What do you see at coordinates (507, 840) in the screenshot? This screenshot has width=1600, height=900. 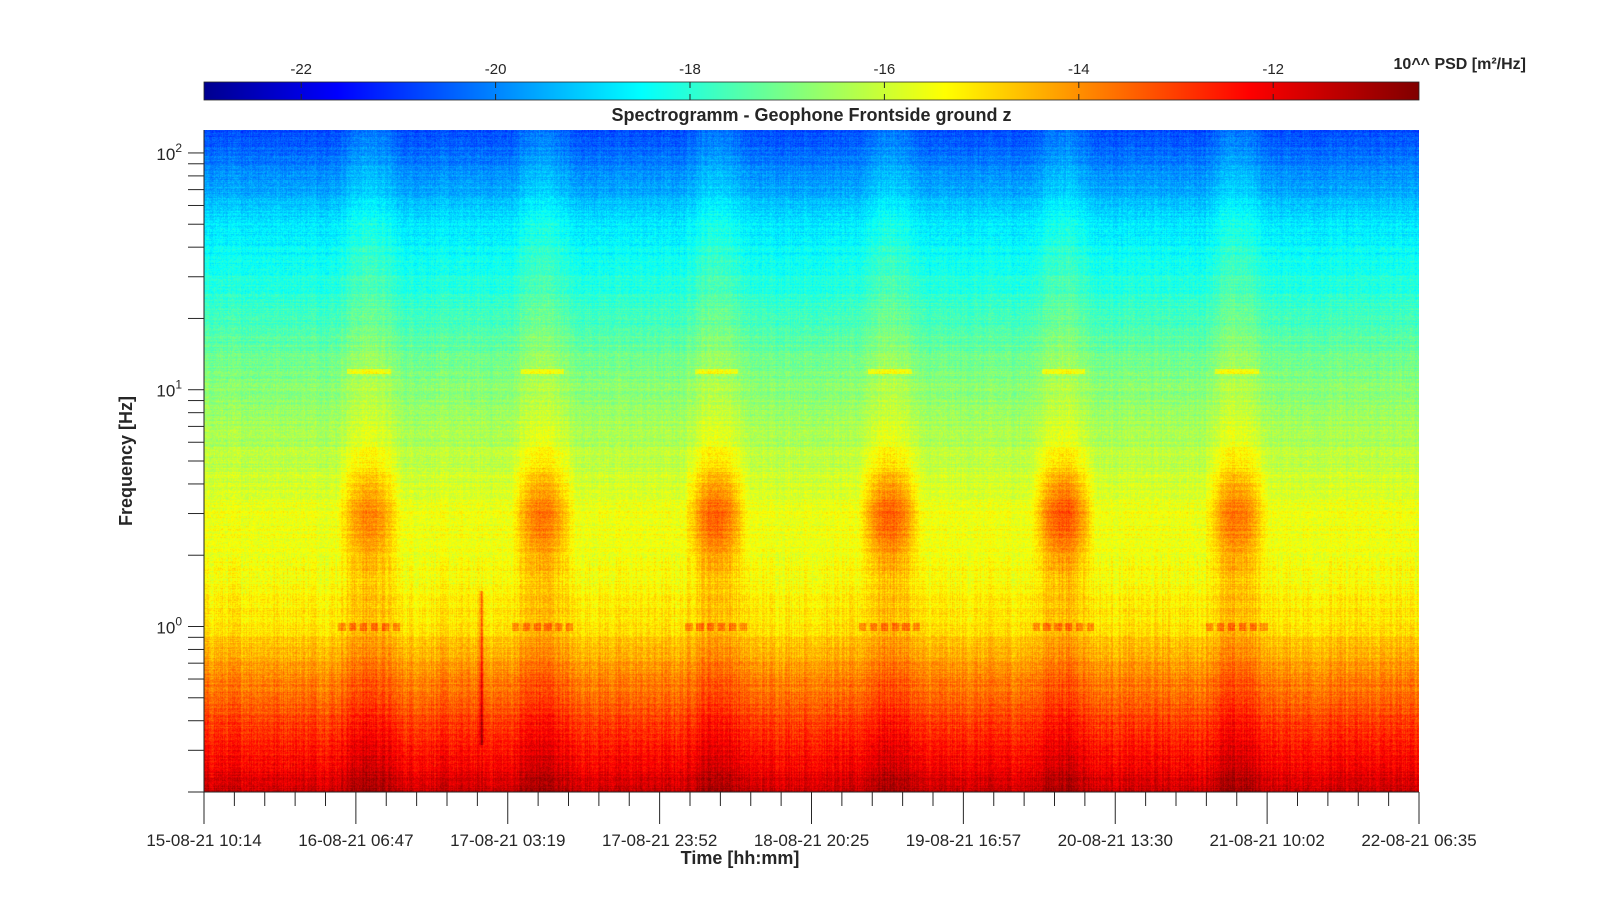 I see `x-tick-label: 17-08-21 03:19` at bounding box center [507, 840].